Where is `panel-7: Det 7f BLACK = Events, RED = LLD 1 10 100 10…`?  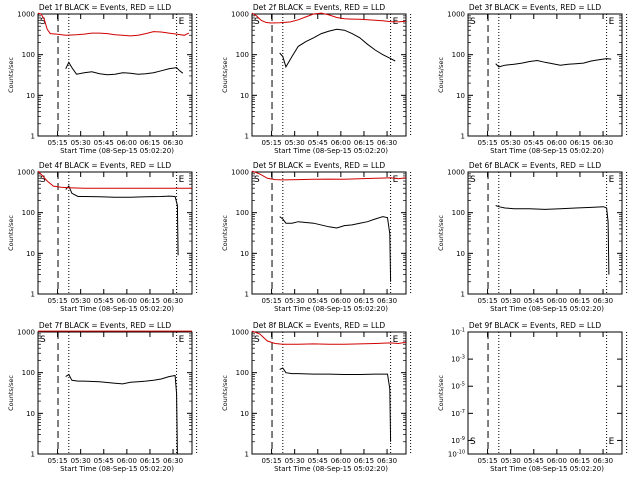 panel-7: Det 7f BLACK = Events, RED = LLD 1 10 100 10… is located at coordinates (102, 397).